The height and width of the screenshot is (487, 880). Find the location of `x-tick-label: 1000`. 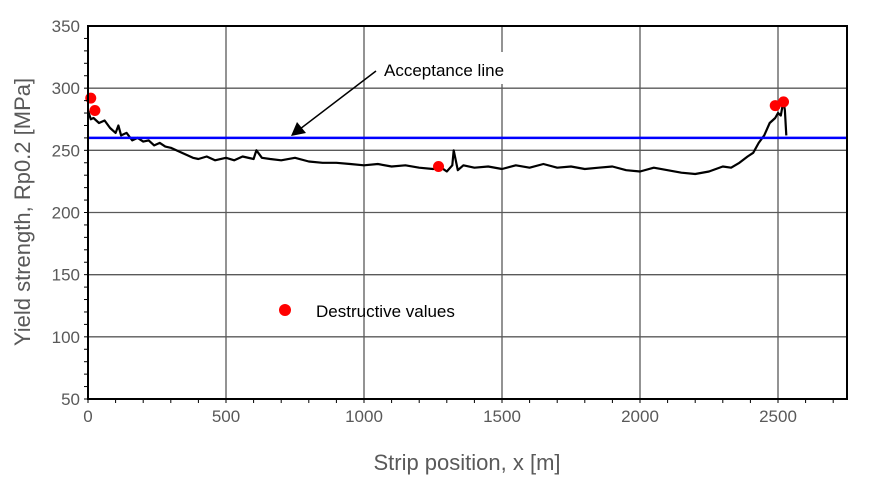

x-tick-label: 1000 is located at coordinates (364, 416).